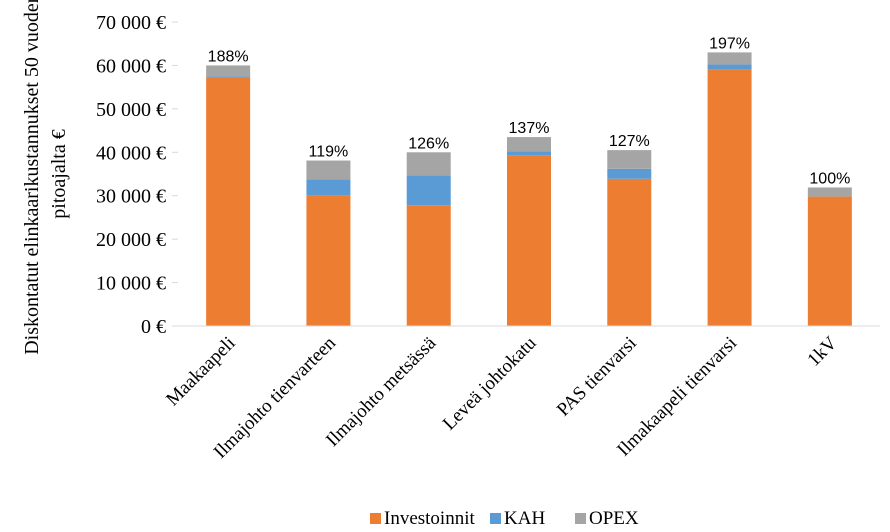 Image resolution: width=890 pixels, height=532 pixels. I want to click on x-tick-label: Leveä johtokatu, so click(490, 383).